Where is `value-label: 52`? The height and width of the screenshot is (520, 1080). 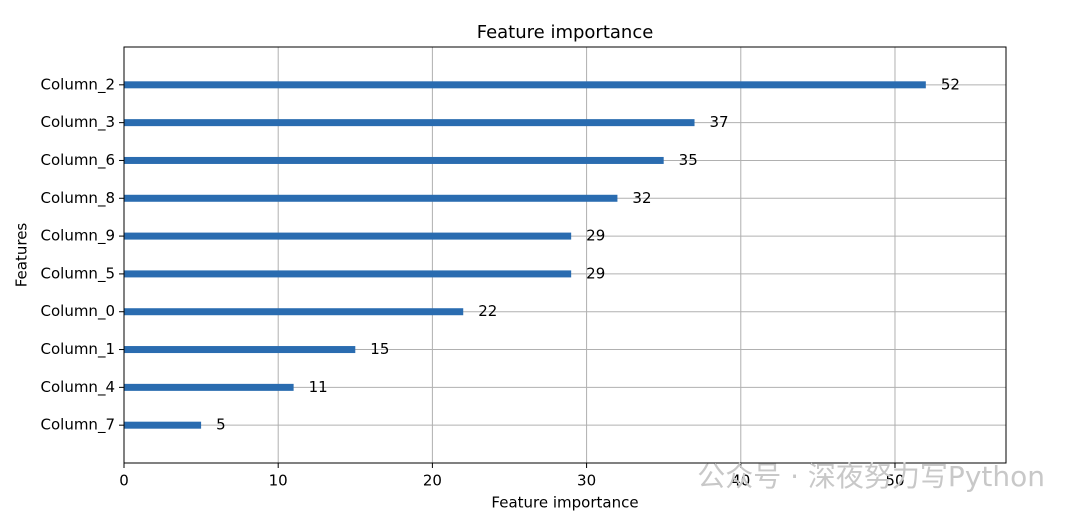
value-label: 52 is located at coordinates (950, 84).